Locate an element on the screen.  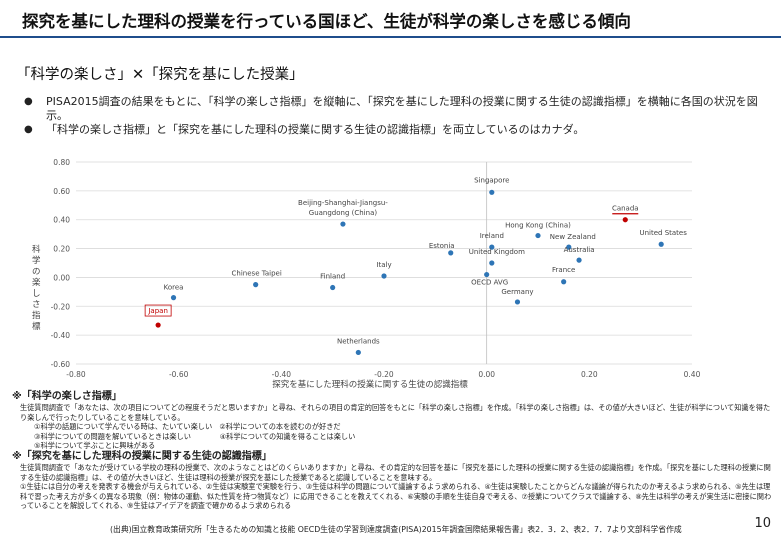
point-label: Japan is located at coordinates (157, 311).